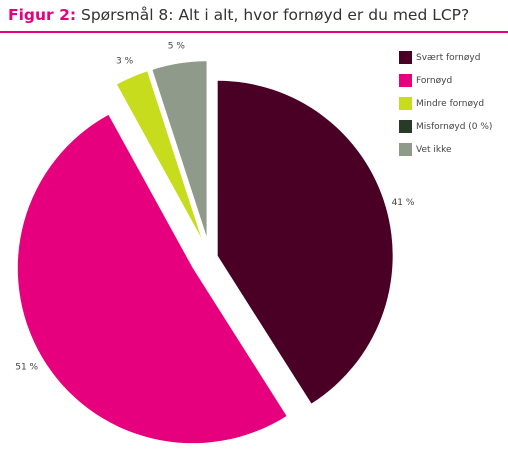  Describe the element at coordinates (403, 203) in the screenshot. I see `data-label: 41 %` at that location.